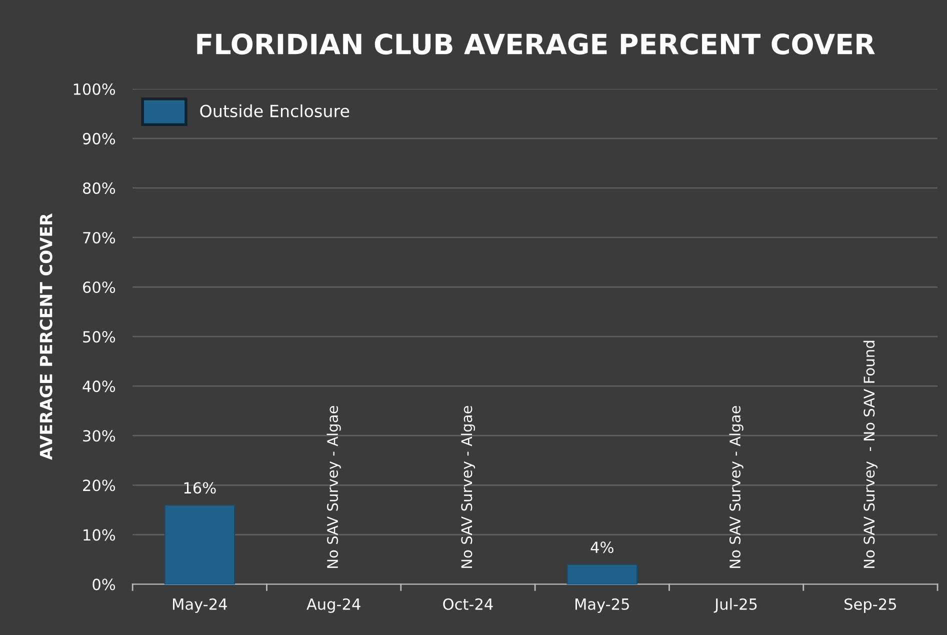 This screenshot has height=635, width=947. Describe the element at coordinates (735, 605) in the screenshot. I see `x-tick-label: Jul-25` at that location.